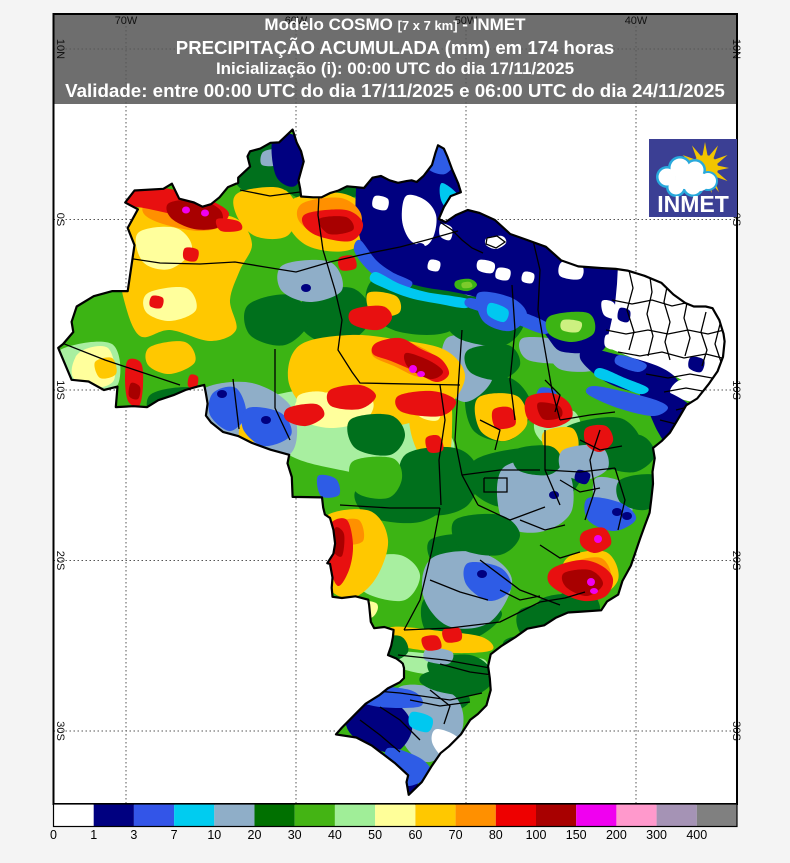 The width and height of the screenshot is (790, 863). Describe the element at coordinates (60, 49) in the screenshot. I see `svg-text: 10N` at that location.